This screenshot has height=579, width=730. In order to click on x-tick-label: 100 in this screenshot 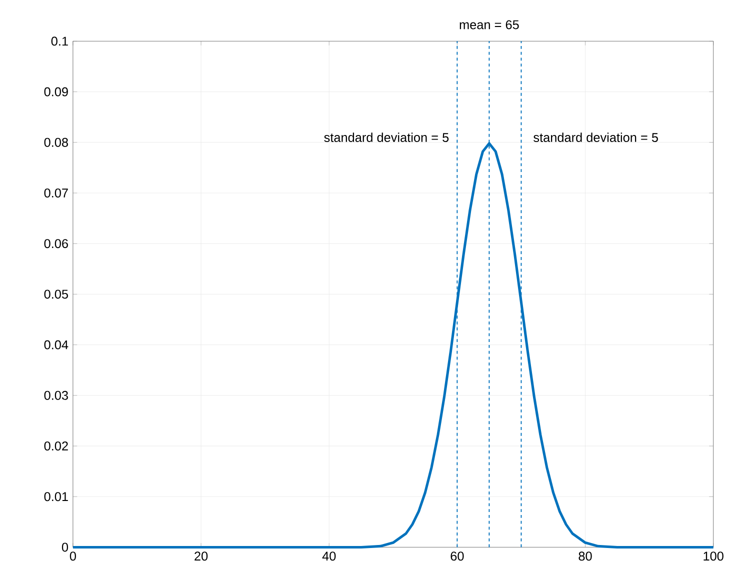, I will do `click(714, 556)`.